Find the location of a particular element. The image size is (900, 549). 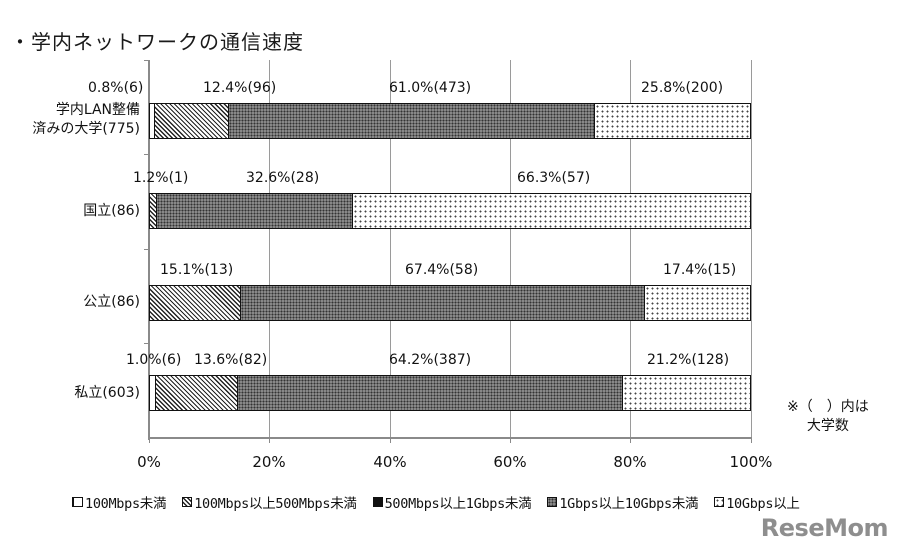

data-label: 15.1%(13) is located at coordinates (197, 270).